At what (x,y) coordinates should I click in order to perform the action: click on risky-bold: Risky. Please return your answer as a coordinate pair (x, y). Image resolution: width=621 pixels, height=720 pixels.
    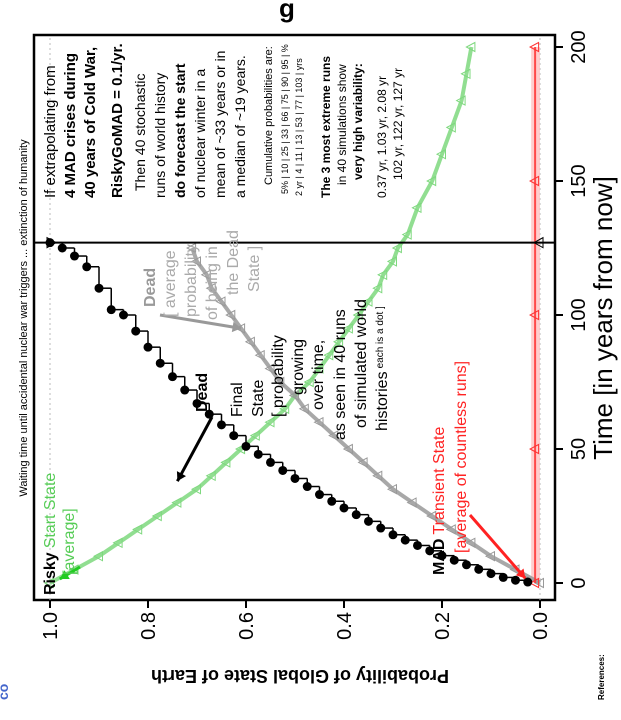
    Looking at the image, I should click on (50, 573).